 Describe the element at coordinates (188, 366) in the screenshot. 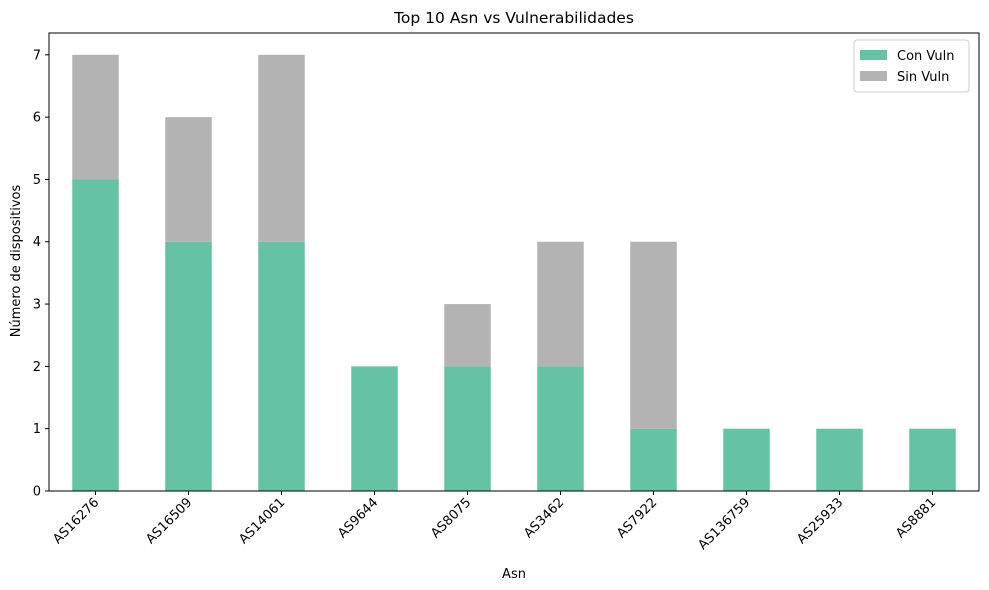

I see `bar-AS16509-con-vuln` at that location.